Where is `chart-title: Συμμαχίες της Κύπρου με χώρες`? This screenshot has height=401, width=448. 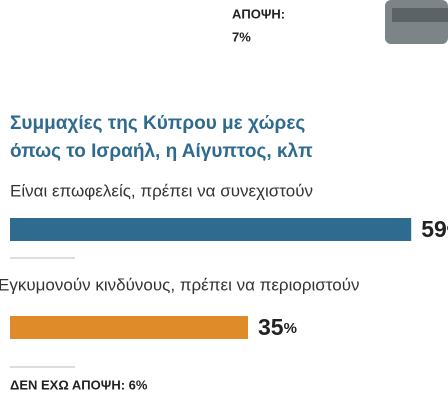 chart-title: Συμμαχίες της Κύπρου με χώρες is located at coordinates (157, 123).